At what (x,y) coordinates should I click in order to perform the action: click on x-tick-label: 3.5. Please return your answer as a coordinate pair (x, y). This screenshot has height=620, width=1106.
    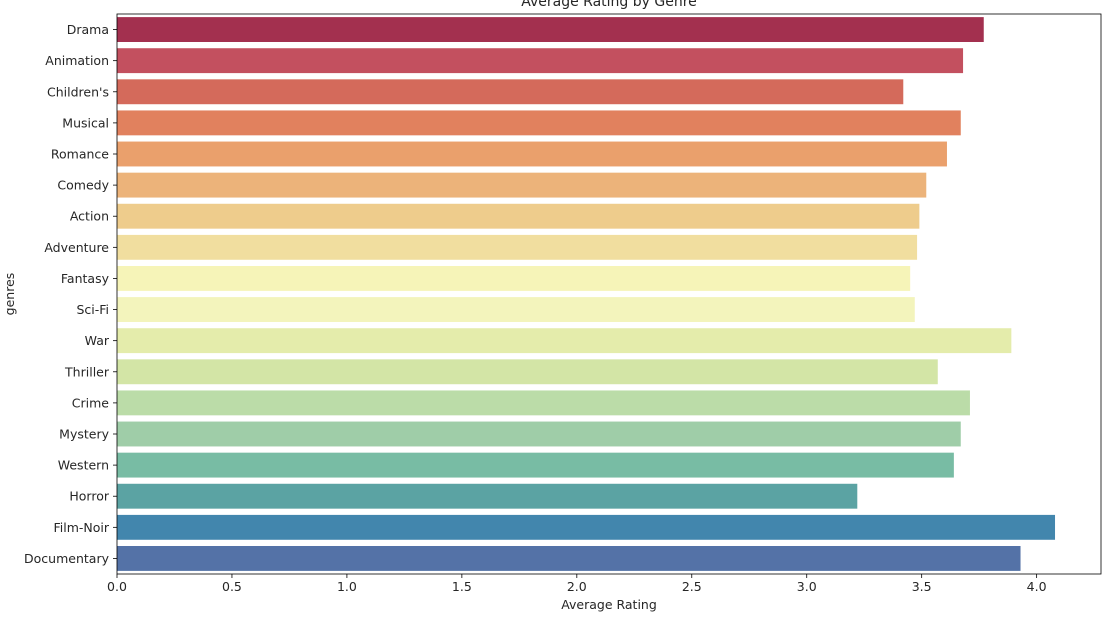
    Looking at the image, I should click on (922, 586).